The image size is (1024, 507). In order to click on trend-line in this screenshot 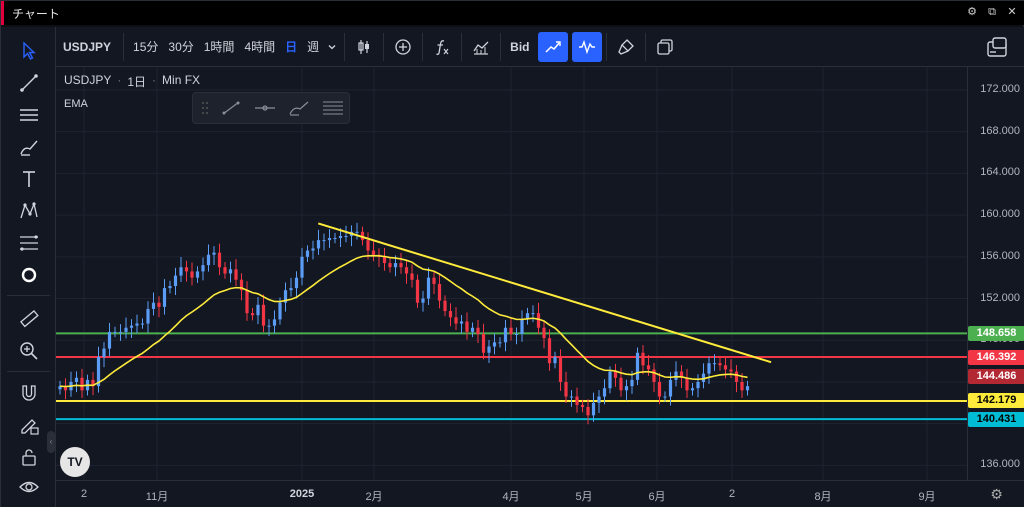, I will do `click(544, 293)`.